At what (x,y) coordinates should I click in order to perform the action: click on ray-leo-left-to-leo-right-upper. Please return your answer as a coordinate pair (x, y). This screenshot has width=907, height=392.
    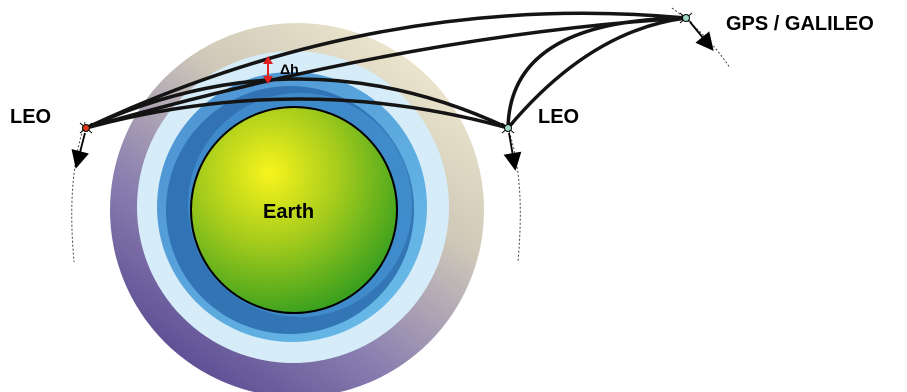
    Looking at the image, I should click on (297, 103).